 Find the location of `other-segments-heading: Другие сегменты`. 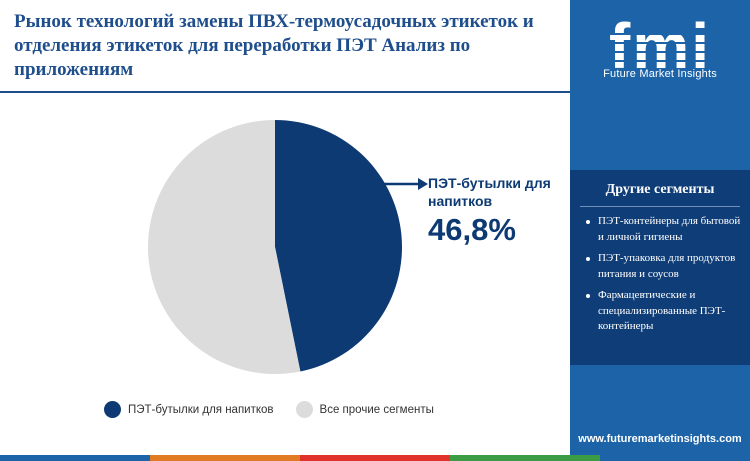

other-segments-heading: Другие сегменты is located at coordinates (660, 189).